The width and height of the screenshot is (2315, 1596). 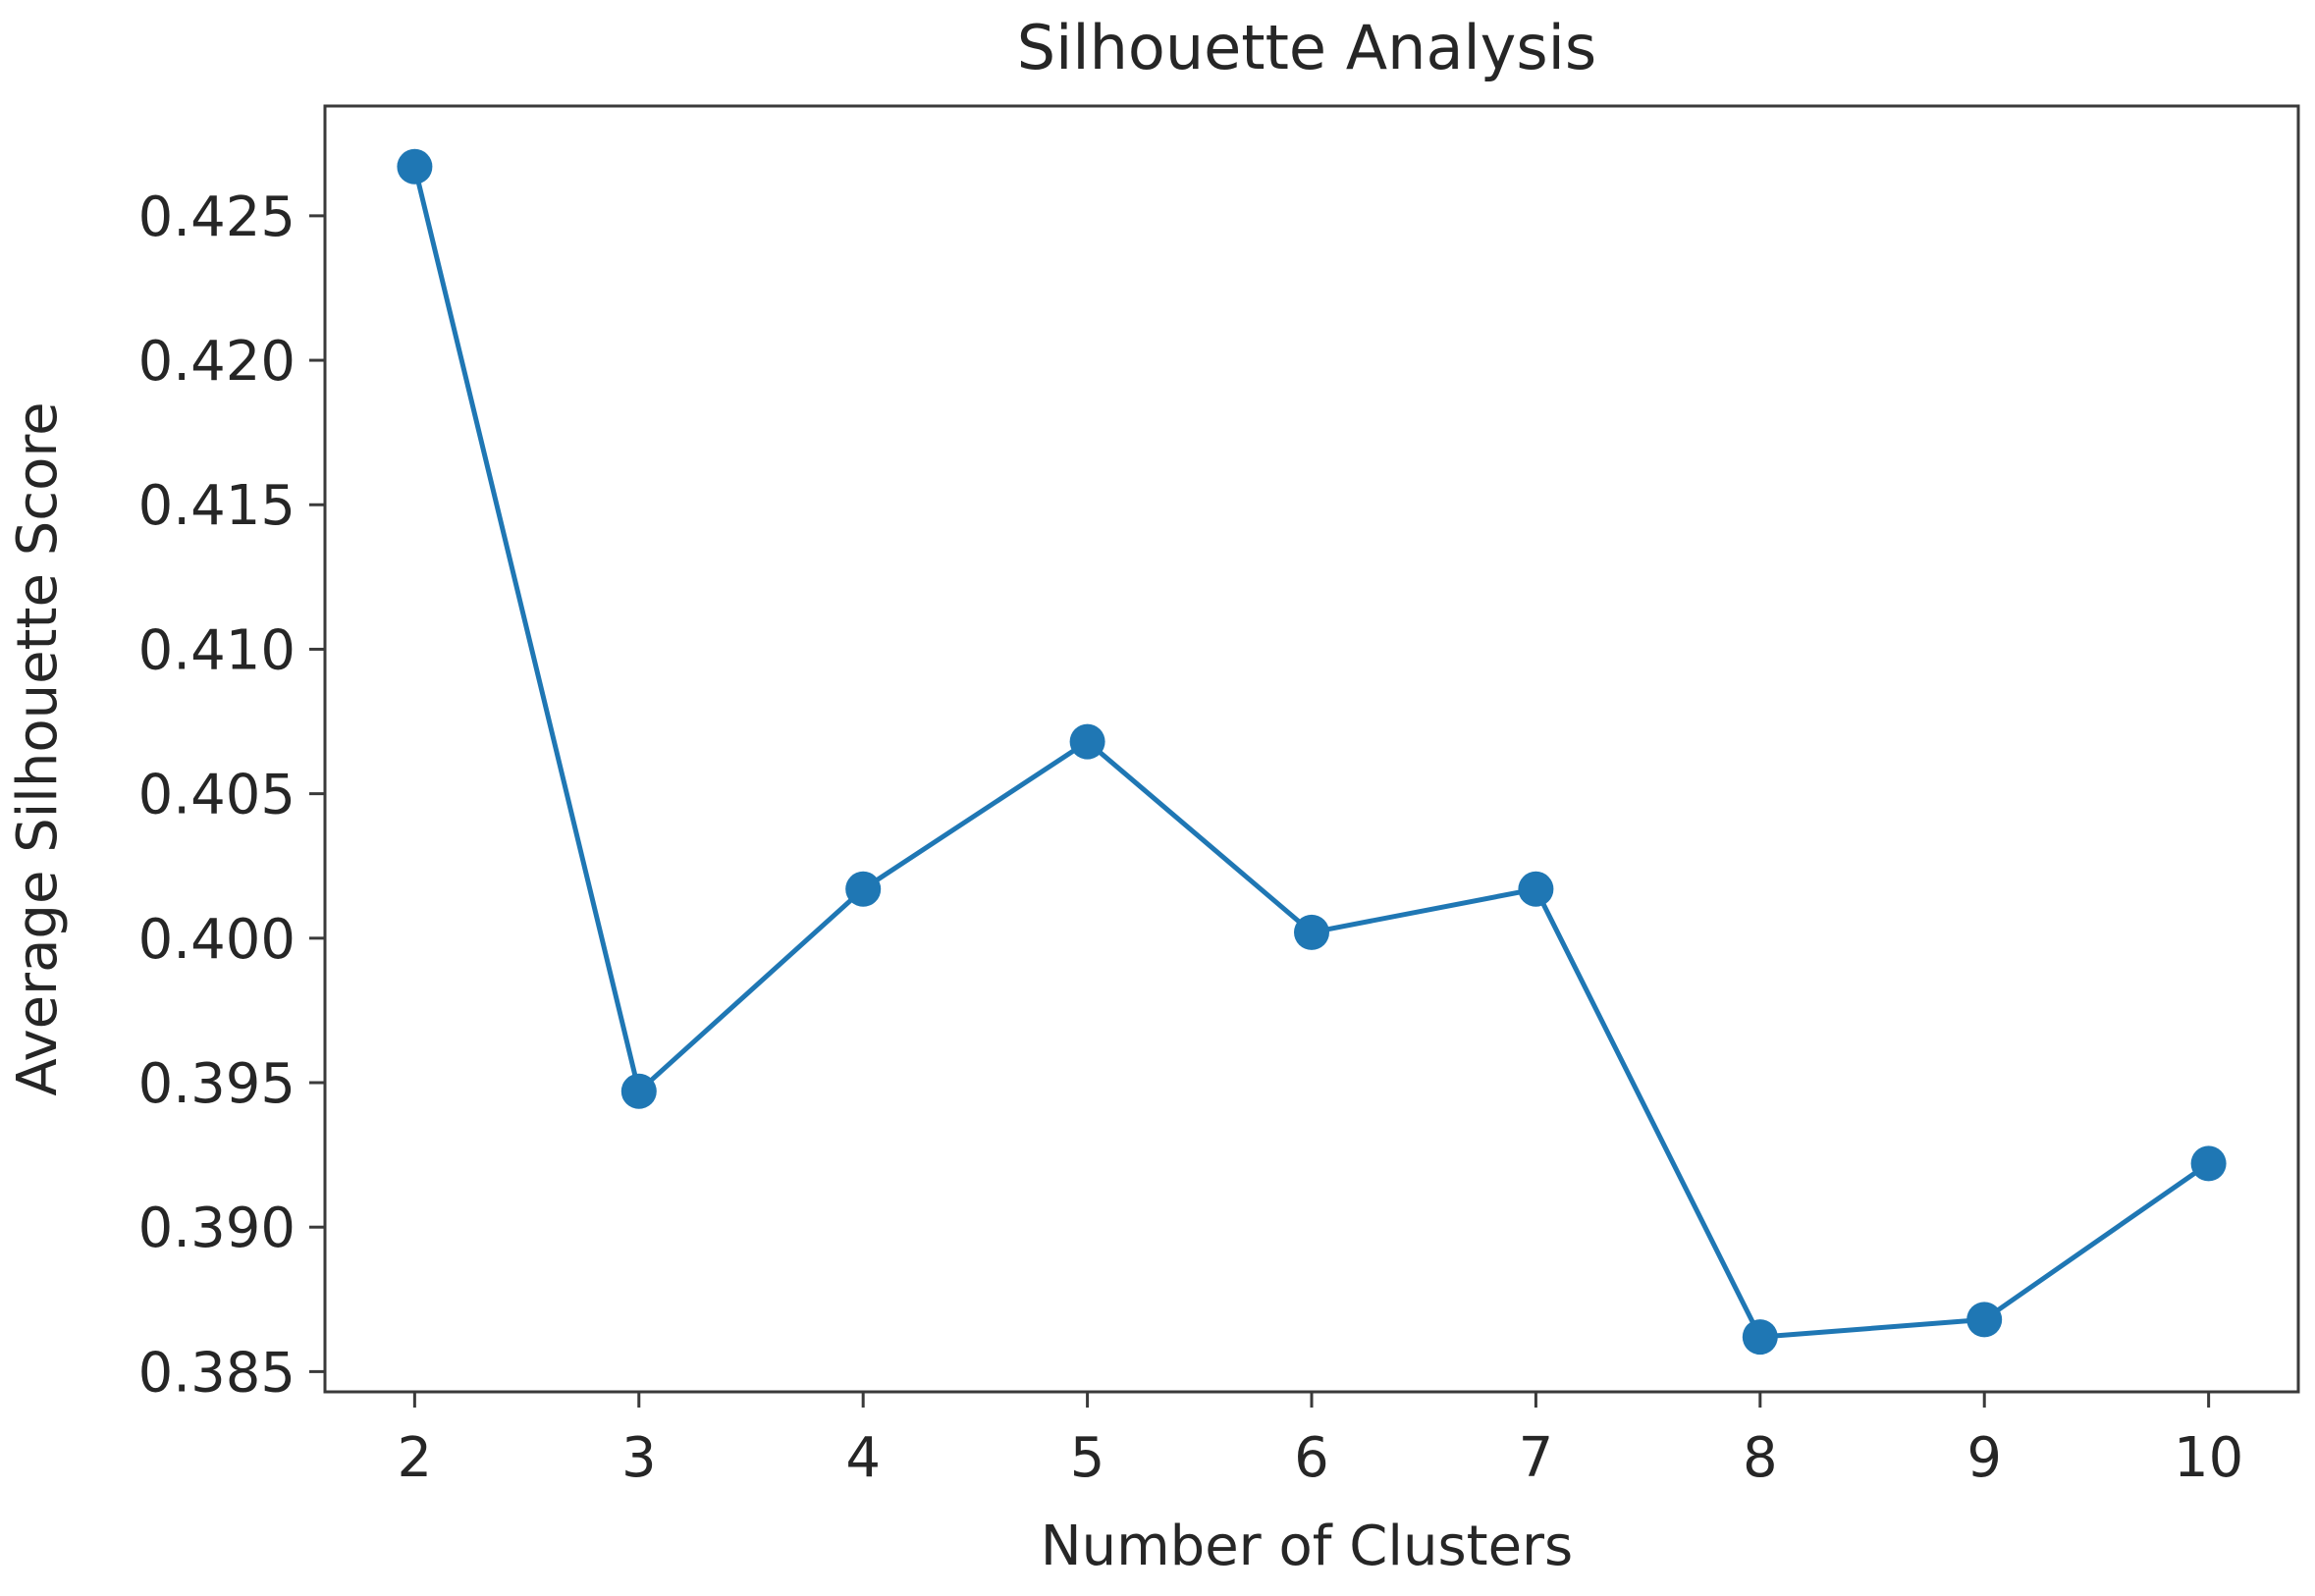 What do you see at coordinates (639, 1458) in the screenshot?
I see `x-tick-label: 3` at bounding box center [639, 1458].